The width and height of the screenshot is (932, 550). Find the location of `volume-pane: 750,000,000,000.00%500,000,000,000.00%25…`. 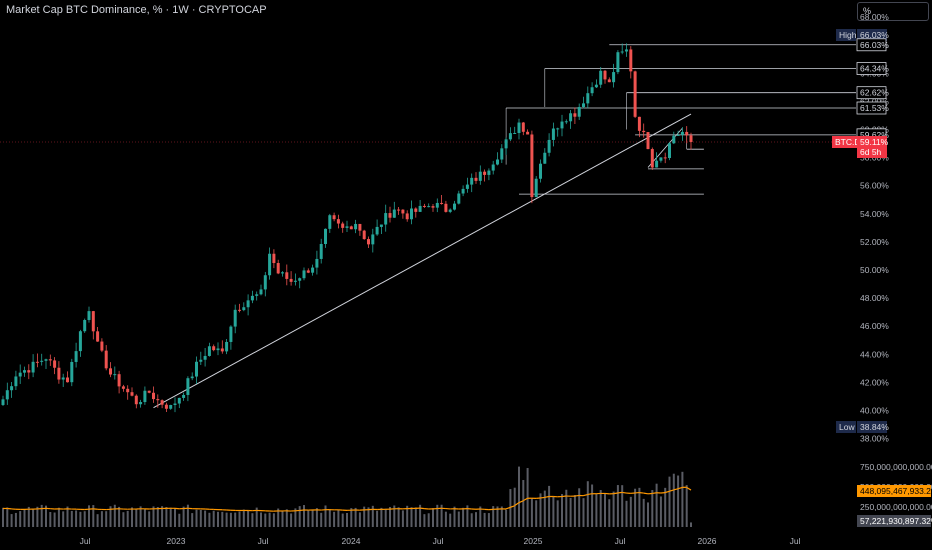

volume-pane: 750,000,000,000.00%500,000,000,000.00%25… is located at coordinates (467, 494).